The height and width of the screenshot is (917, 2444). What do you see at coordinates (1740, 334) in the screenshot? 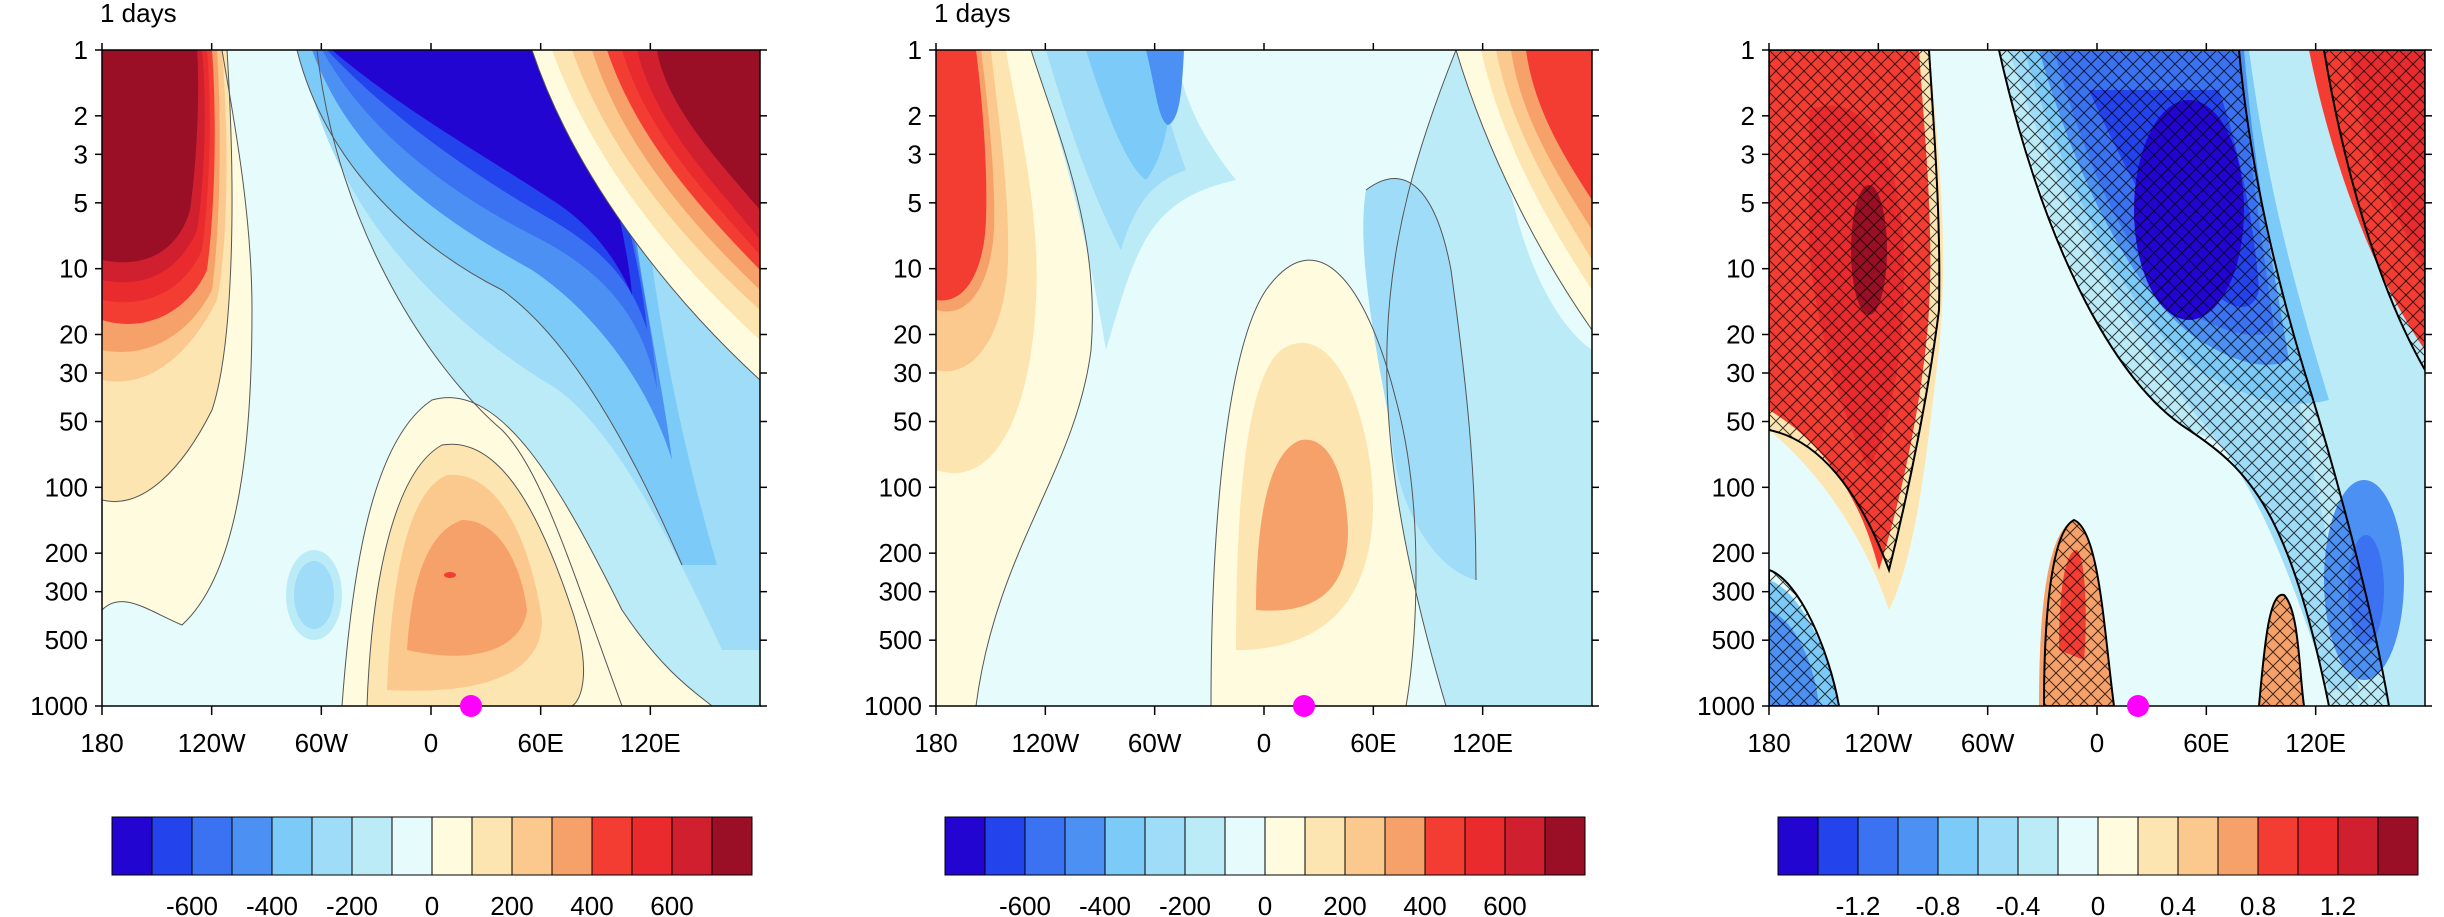
I see `panel-3-y-tick-label: 20` at bounding box center [1740, 334].